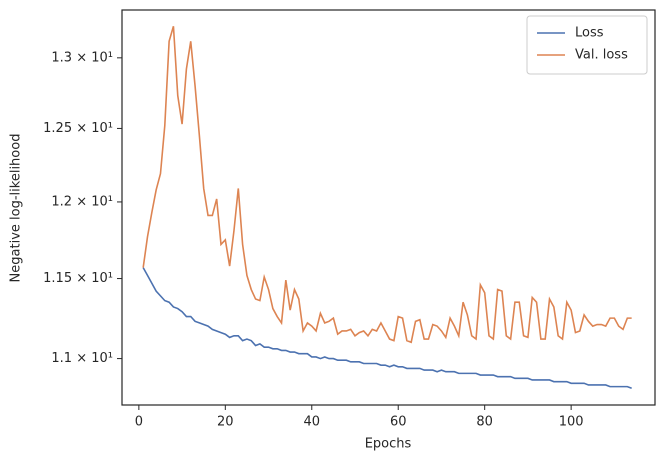  I want to click on y-tick-label: 1.25 × 10¹, so click(78, 128).